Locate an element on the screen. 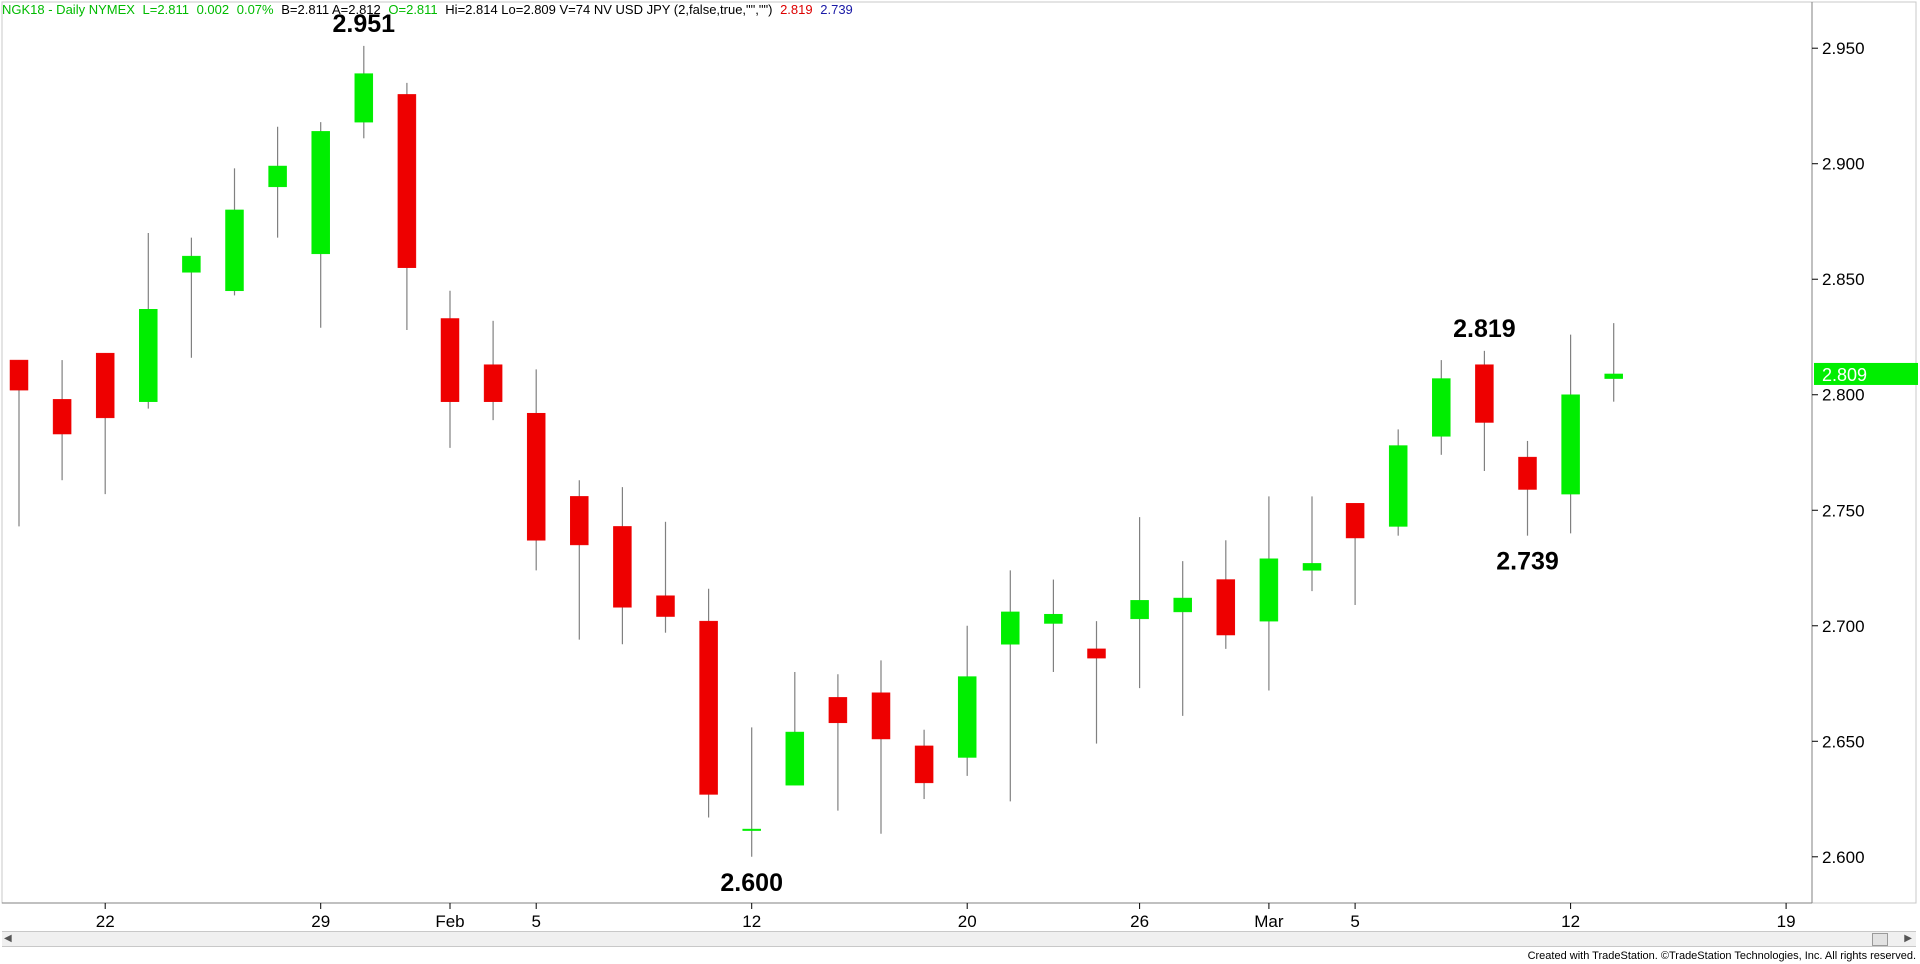 Image resolution: width=1920 pixels, height=964 pixels. last-price-label-tag: 2.809 is located at coordinates (1844, 375).